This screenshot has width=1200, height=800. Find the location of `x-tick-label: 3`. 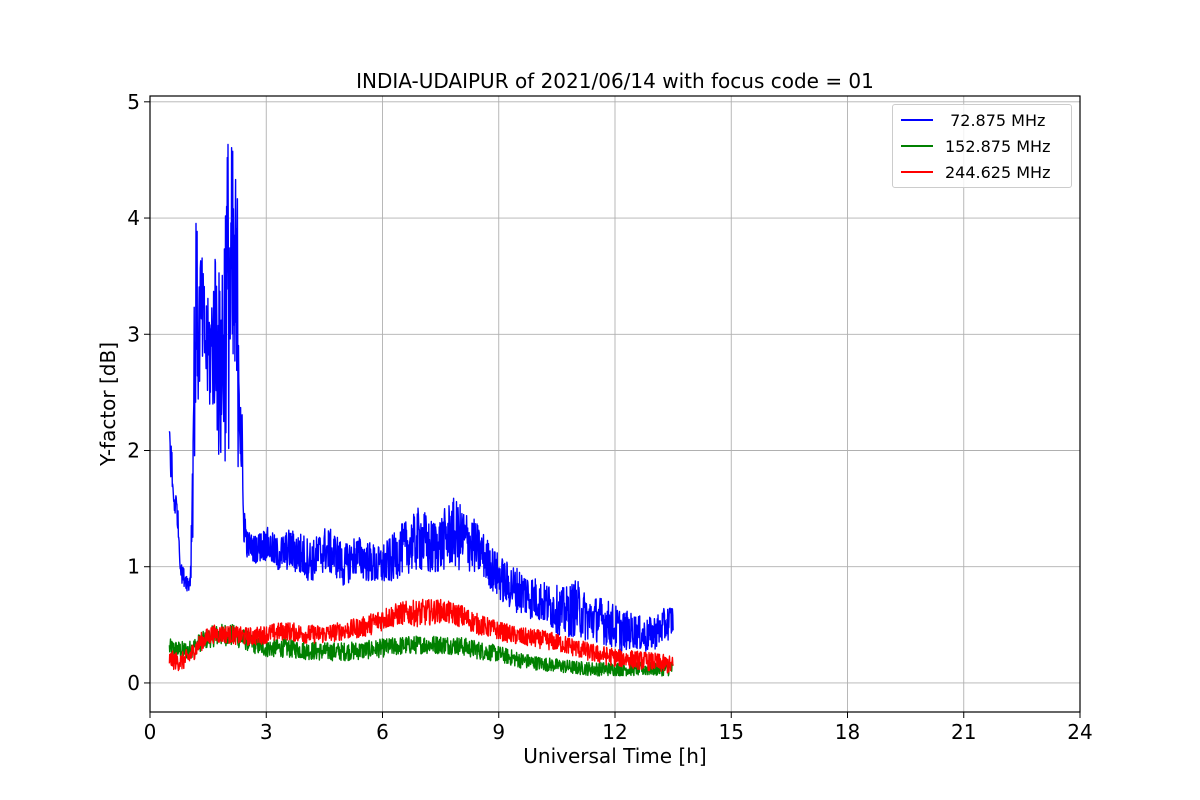

x-tick-label: 3 is located at coordinates (266, 732).